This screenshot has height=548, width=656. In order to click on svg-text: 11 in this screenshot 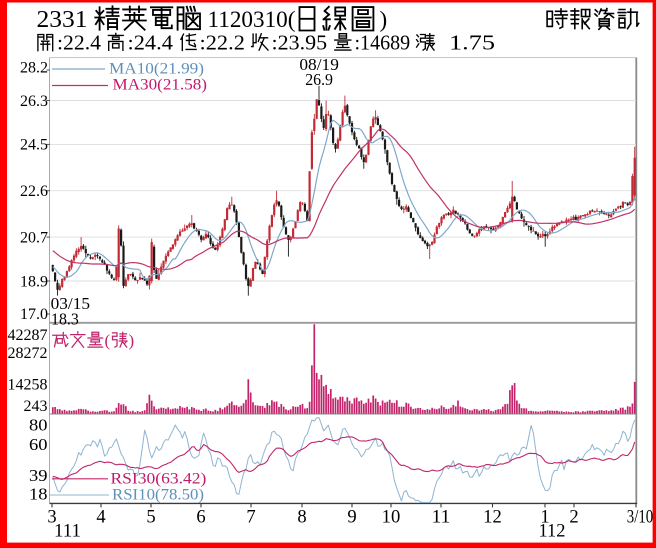, I will do `click(441, 518)`.